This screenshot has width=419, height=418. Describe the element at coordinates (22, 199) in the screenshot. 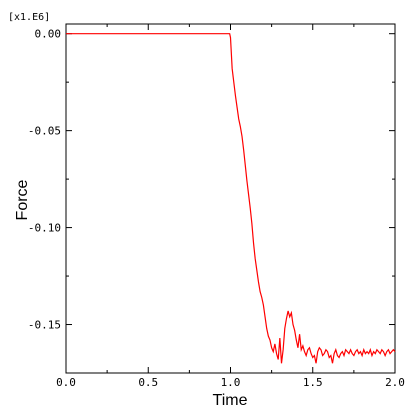

I see `y-axis-title: Force` at that location.